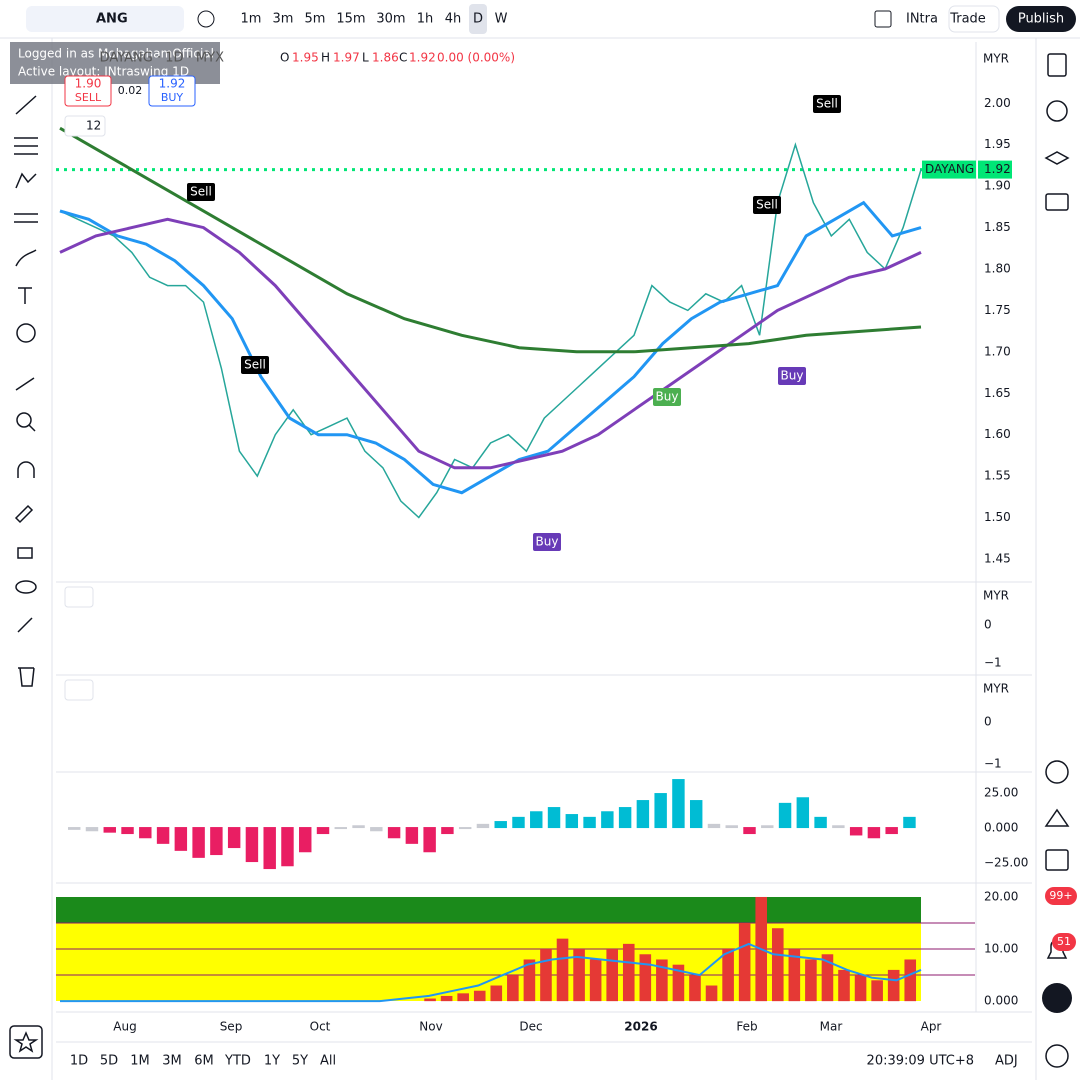 This screenshot has width=1080, height=1084. I want to click on time-label: Aug, so click(124, 1027).